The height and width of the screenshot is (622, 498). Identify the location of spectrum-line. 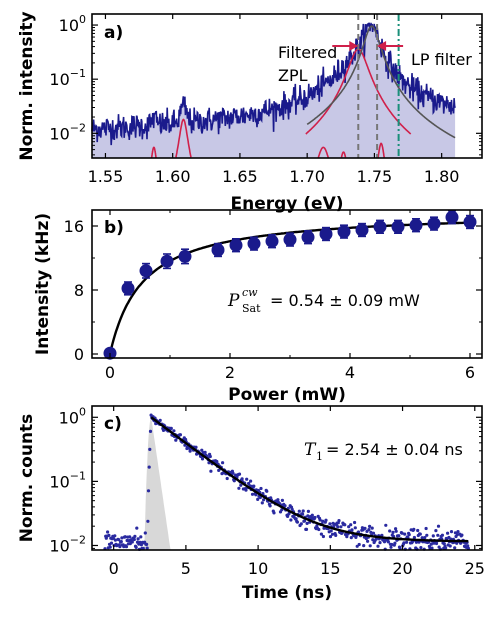
(273, 83).